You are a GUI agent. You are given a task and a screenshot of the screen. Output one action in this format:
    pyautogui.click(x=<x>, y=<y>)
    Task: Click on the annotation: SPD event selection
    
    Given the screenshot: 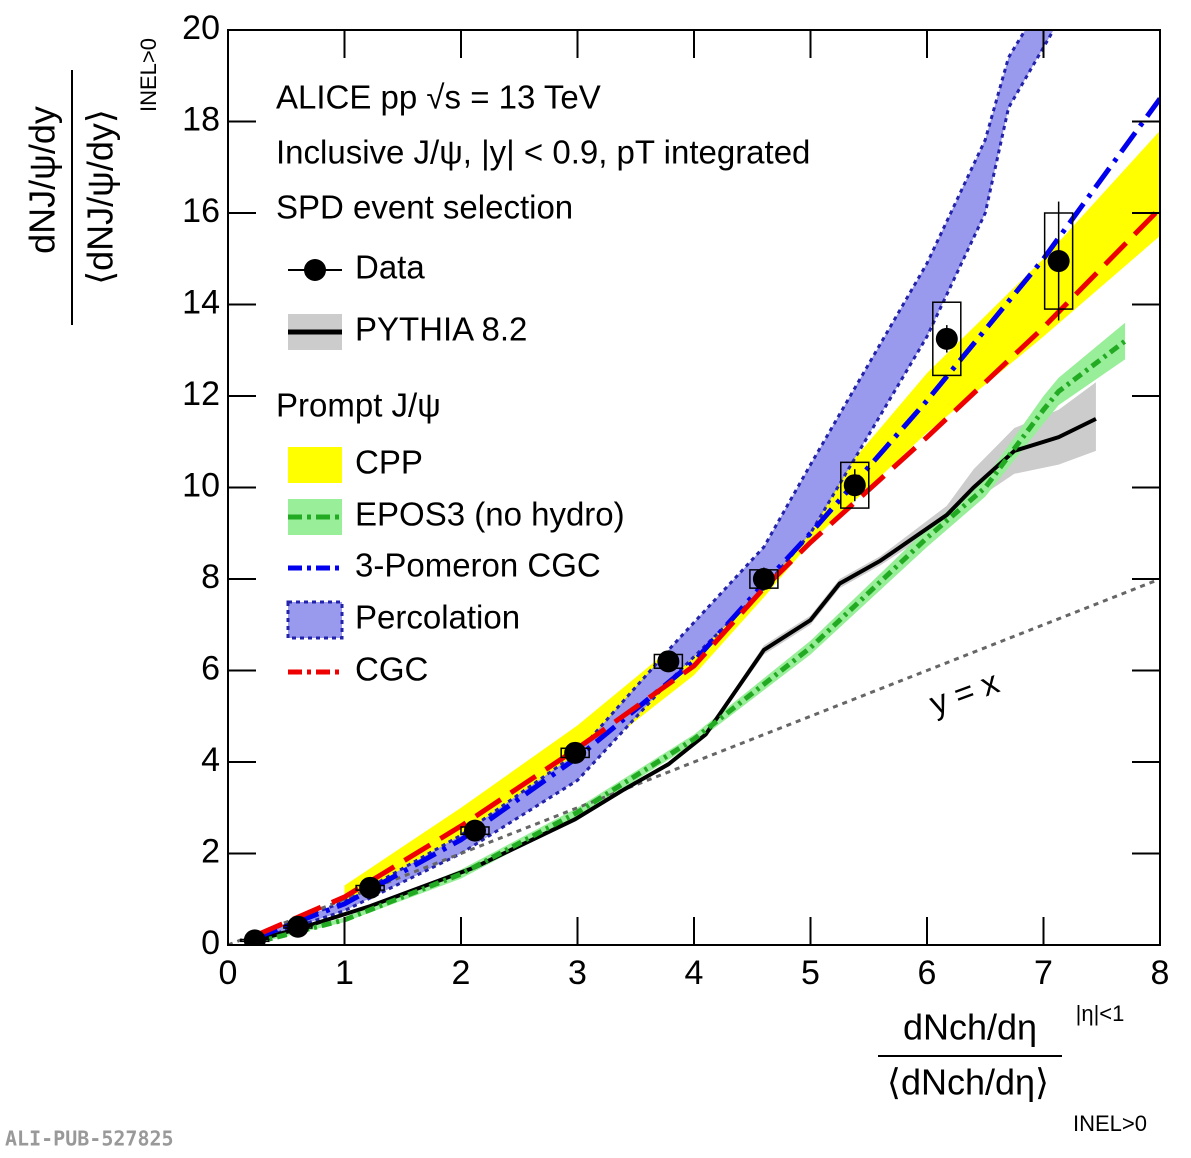 What is the action you would take?
    pyautogui.click(x=424, y=207)
    